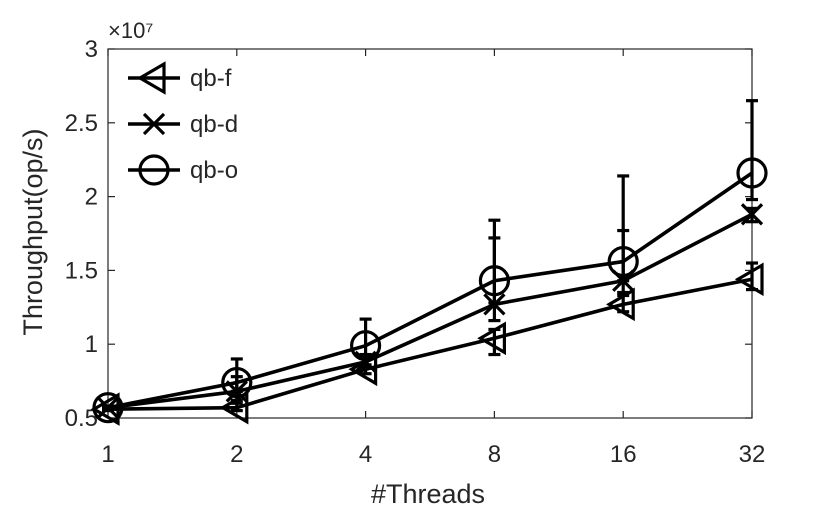 Image resolution: width=830 pixels, height=512 pixels. I want to click on y-tick-label: 2, so click(91, 197).